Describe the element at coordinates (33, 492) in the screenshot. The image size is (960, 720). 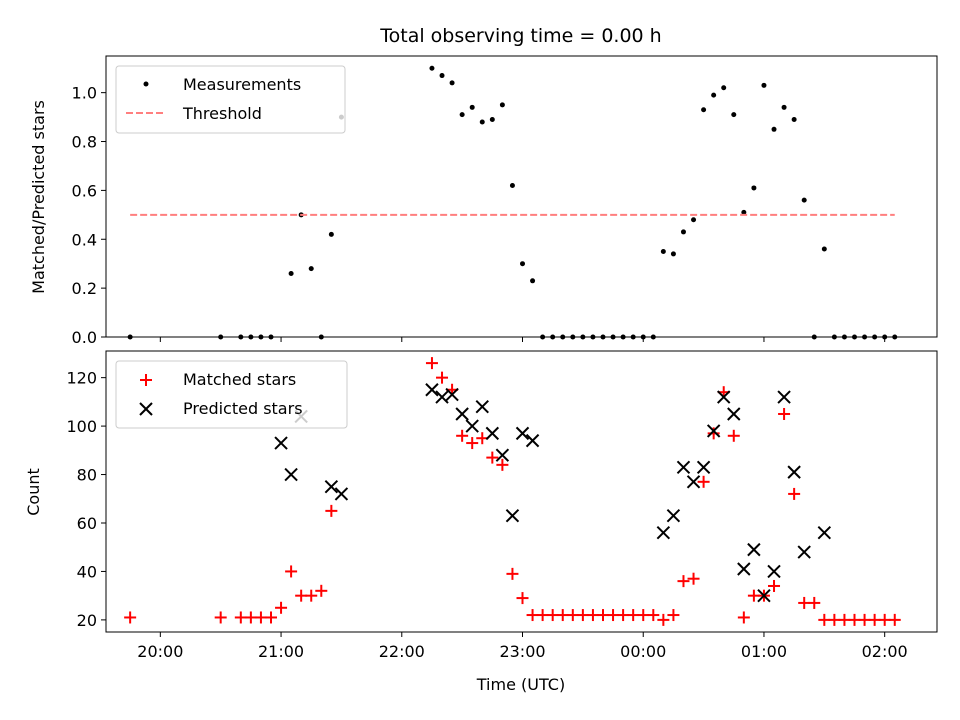
I see `count-y-axis-label: Count` at that location.